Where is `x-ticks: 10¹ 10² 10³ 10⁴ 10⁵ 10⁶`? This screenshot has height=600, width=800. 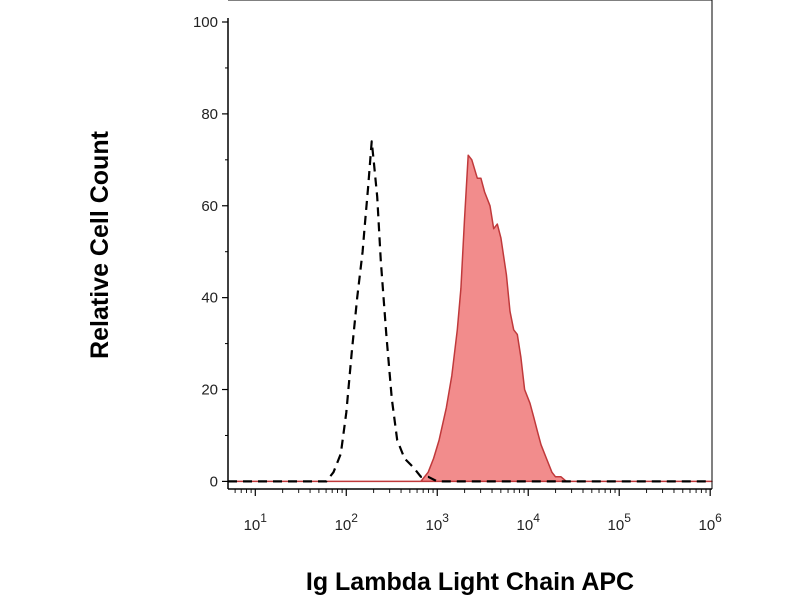
x-ticks: 10¹ 10² 10³ 10⁴ 10⁵ 10⁶ is located at coordinates (478, 511).